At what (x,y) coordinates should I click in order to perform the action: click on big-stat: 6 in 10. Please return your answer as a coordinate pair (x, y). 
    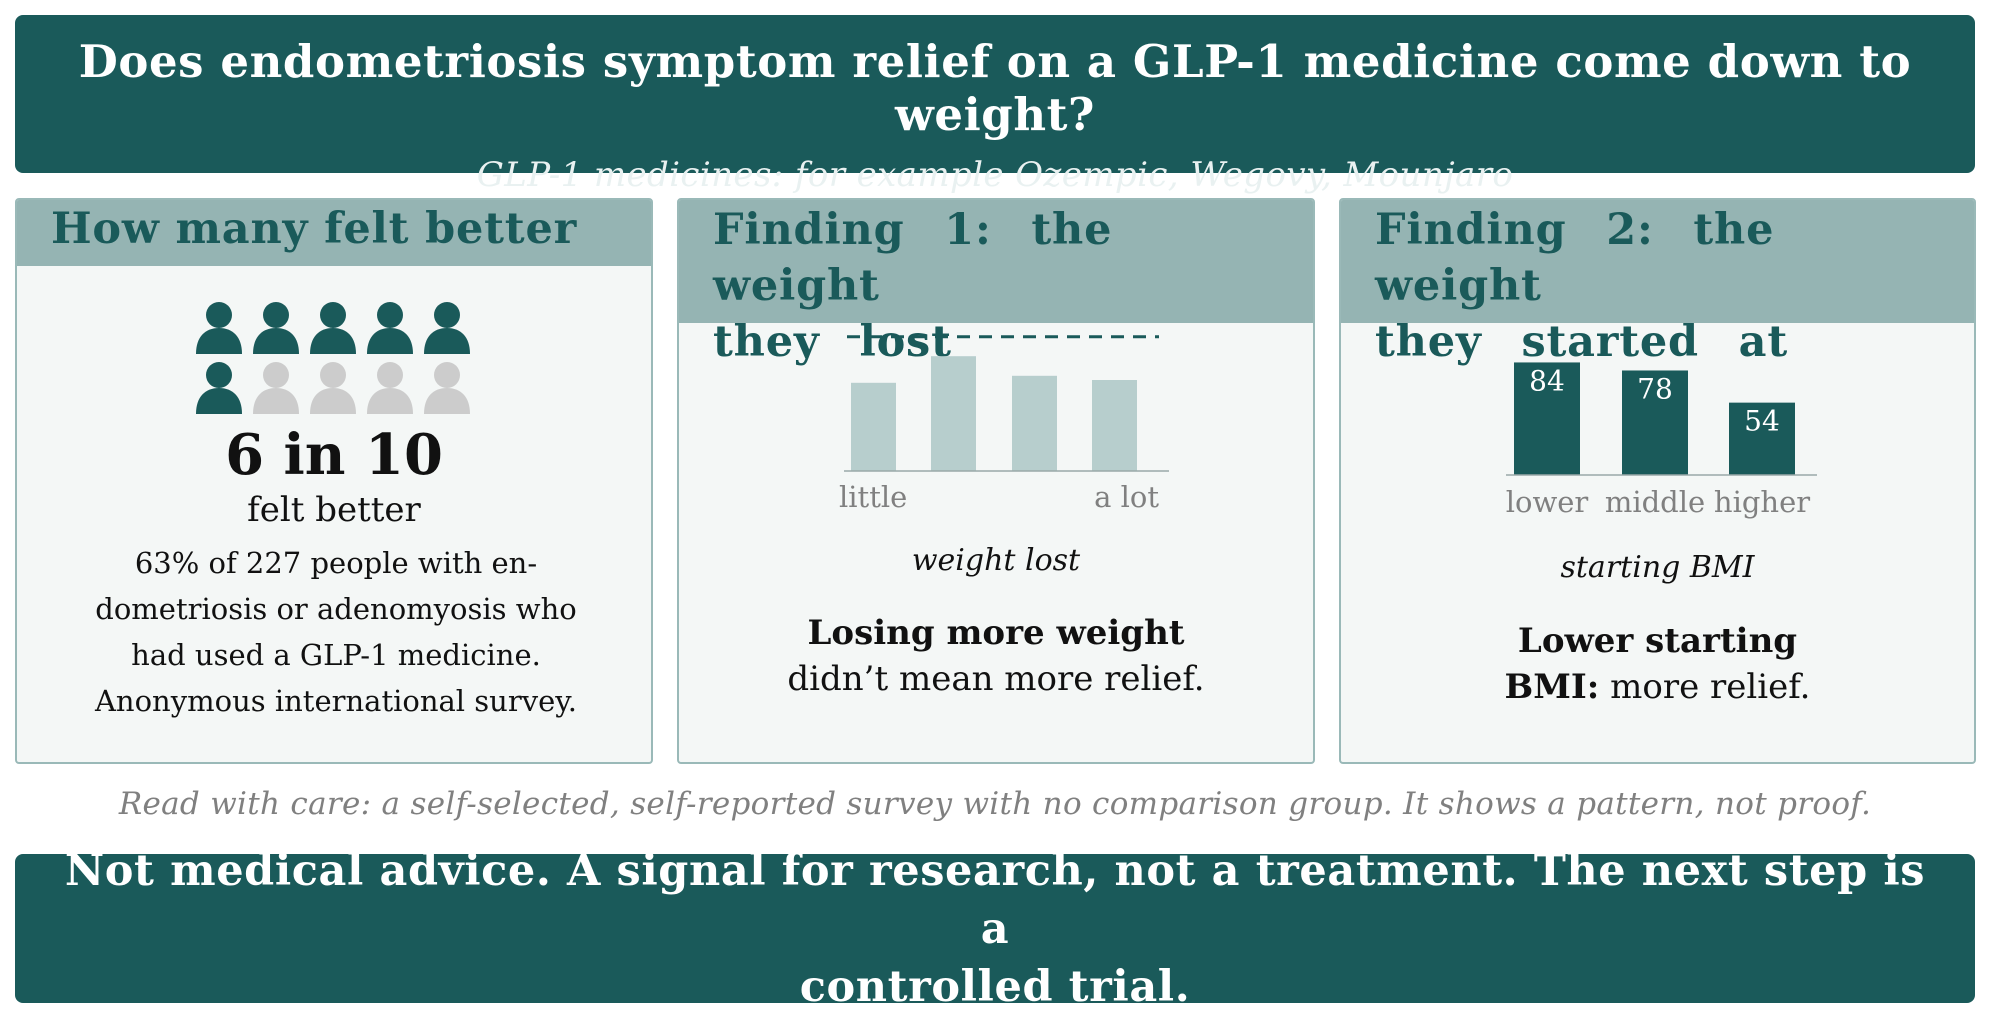
    Looking at the image, I should click on (334, 455).